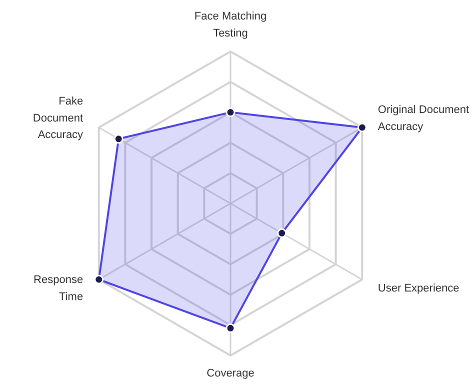 This screenshot has height=388, width=476. I want to click on spoke-label: Original Document Accuracy, so click(424, 118).